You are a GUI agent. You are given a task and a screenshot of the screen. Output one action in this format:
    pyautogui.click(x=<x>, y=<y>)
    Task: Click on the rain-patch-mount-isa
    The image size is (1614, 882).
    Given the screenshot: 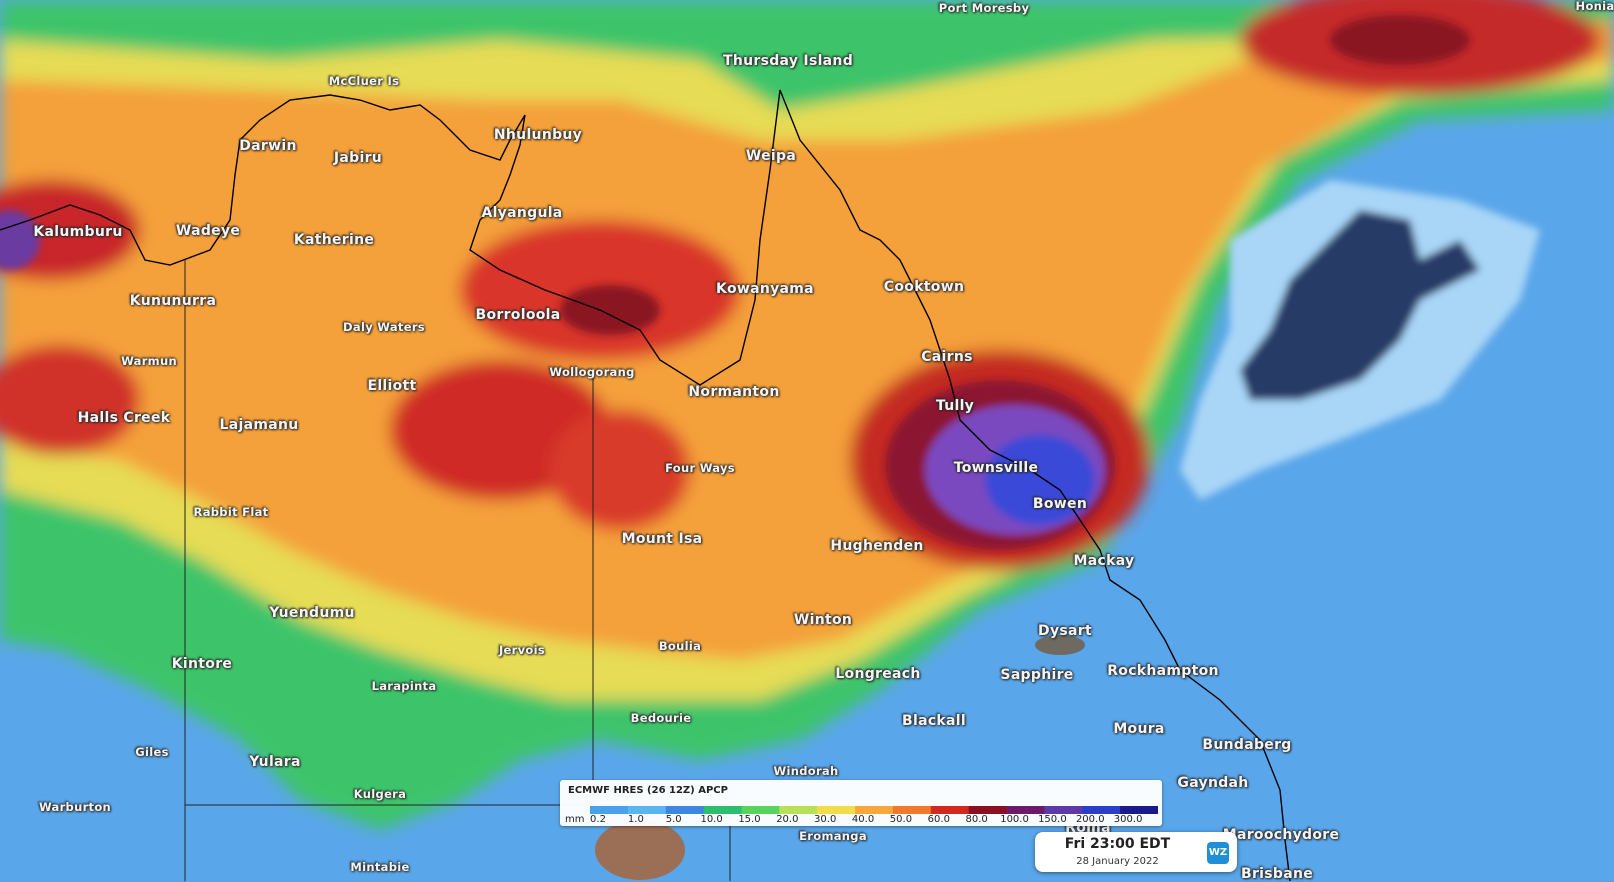 What is the action you would take?
    pyautogui.click(x=620, y=470)
    